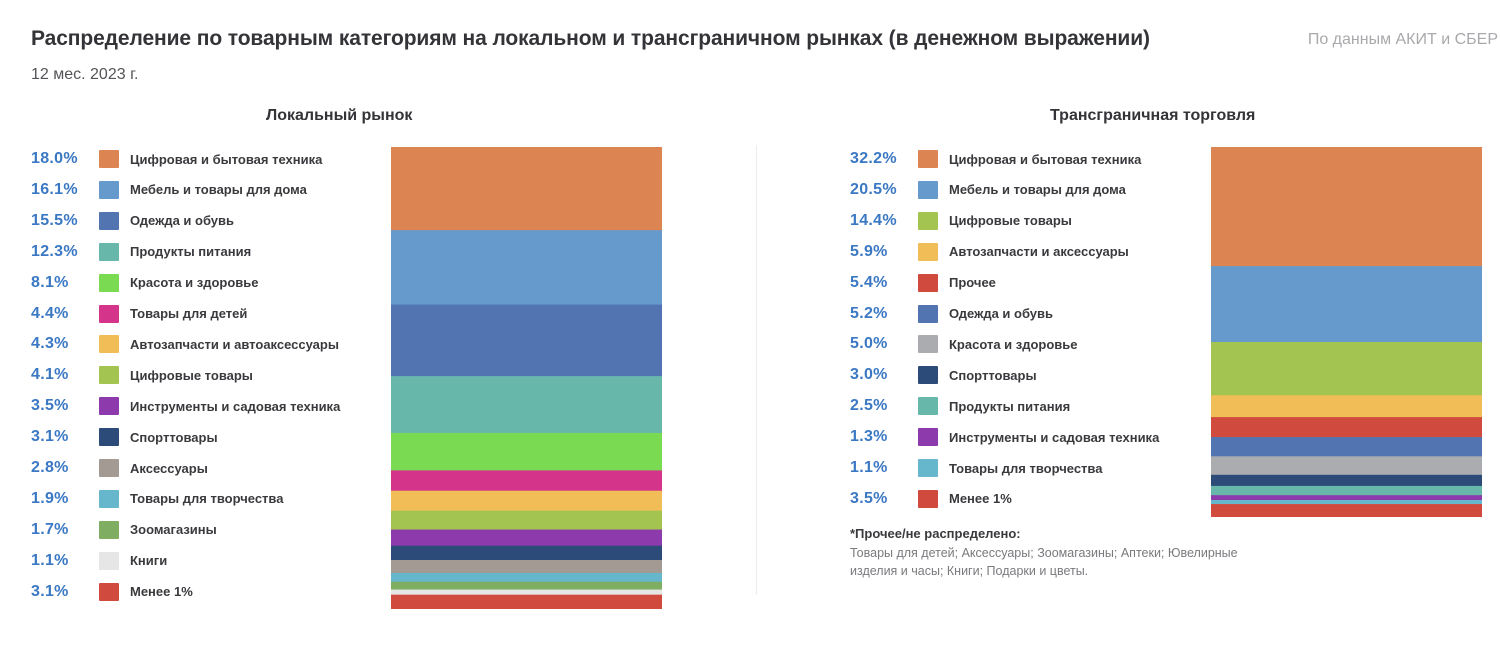 This screenshot has width=1500, height=647. Describe the element at coordinates (993, 375) in the screenshot. I see `legend-label: Спорттовары` at that location.